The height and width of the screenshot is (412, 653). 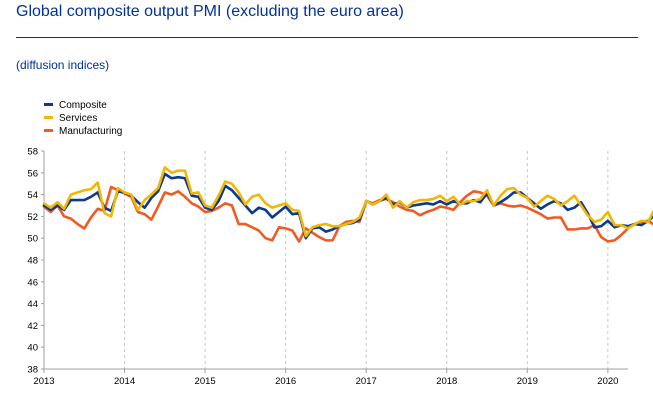 I want to click on legend-swatch-composite, so click(x=48, y=104).